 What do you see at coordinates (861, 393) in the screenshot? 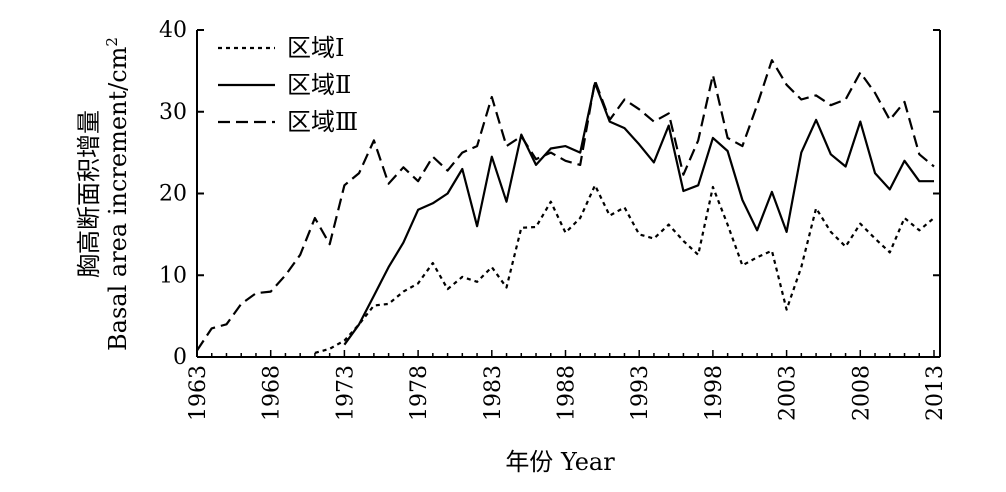
I see `x-tick-label: 2008` at bounding box center [861, 393].